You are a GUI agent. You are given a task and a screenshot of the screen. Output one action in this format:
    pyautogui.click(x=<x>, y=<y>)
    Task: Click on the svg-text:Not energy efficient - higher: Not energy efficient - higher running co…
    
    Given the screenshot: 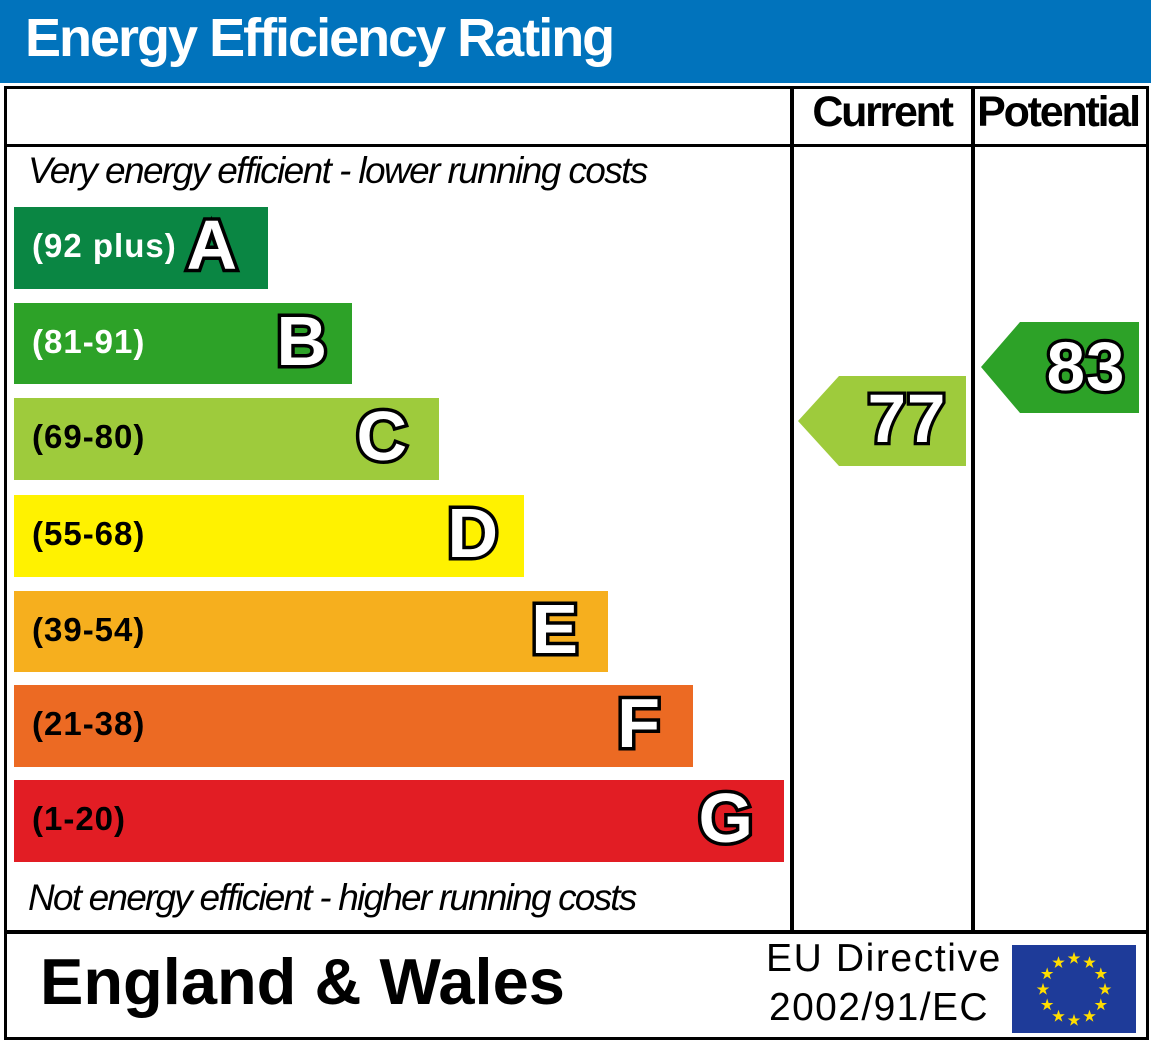 What is the action you would take?
    pyautogui.click(x=332, y=897)
    